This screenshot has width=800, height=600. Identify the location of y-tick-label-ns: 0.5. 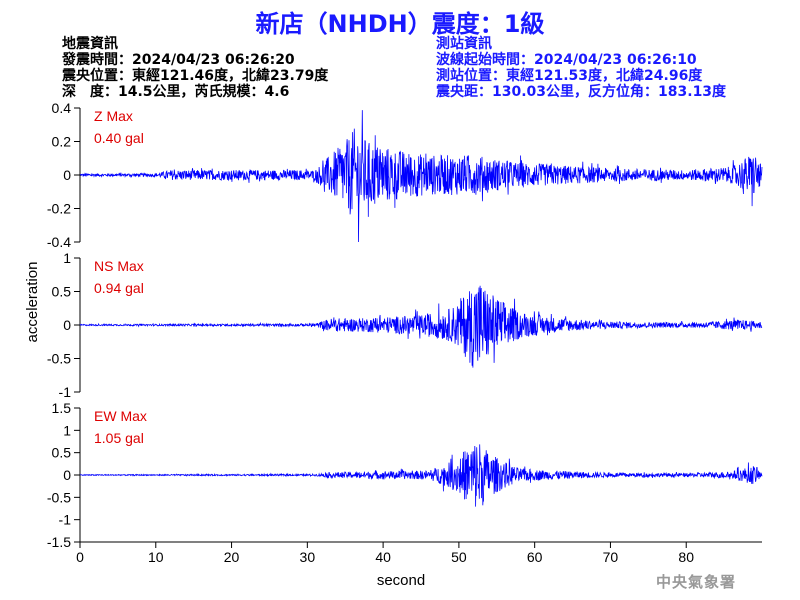
(62, 292).